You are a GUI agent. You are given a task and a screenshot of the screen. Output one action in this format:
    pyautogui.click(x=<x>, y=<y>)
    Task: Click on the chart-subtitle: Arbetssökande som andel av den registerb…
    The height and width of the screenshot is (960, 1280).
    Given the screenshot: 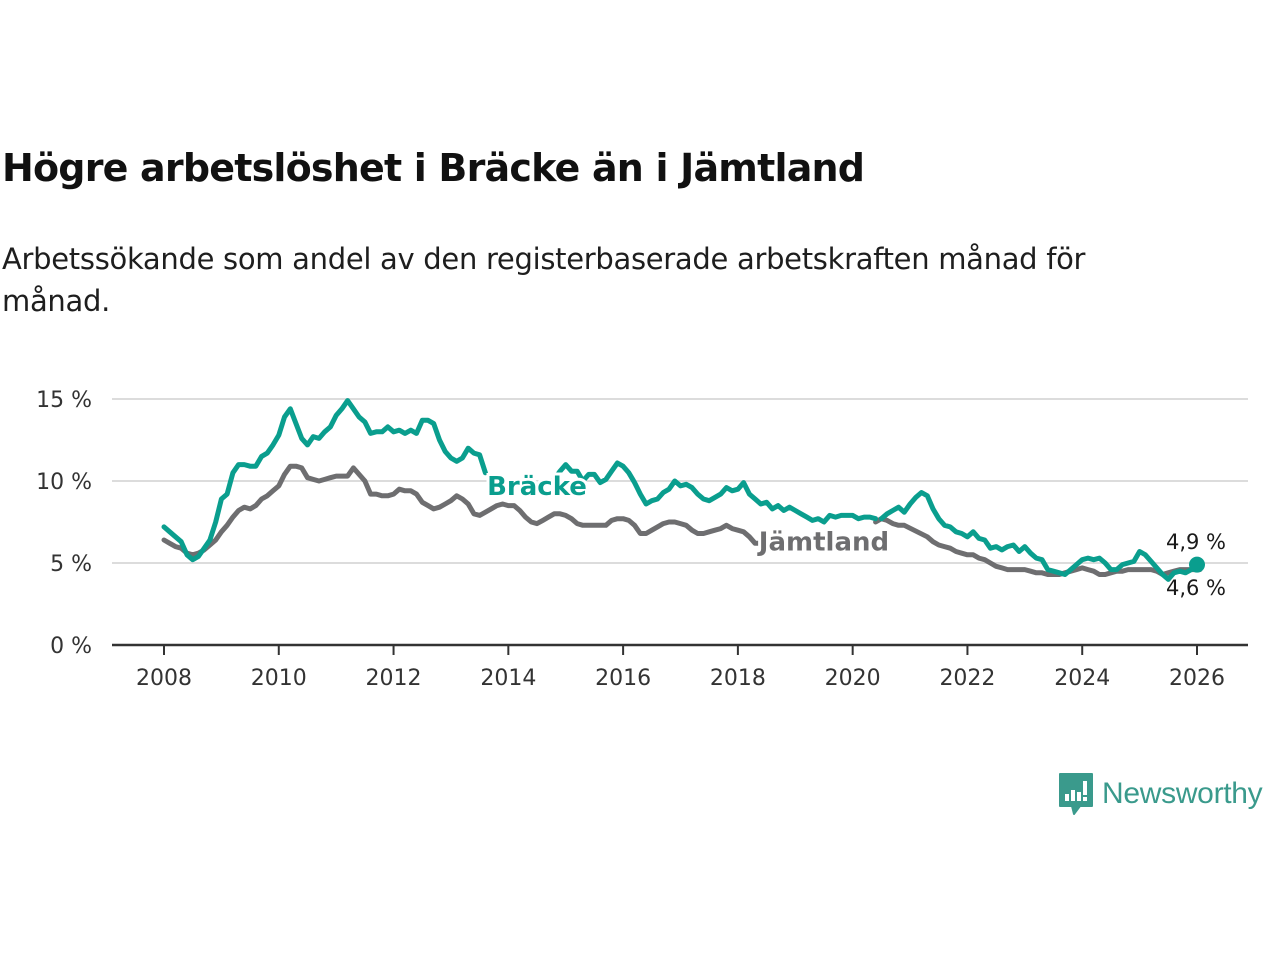 What is the action you would take?
    pyautogui.click(x=544, y=280)
    